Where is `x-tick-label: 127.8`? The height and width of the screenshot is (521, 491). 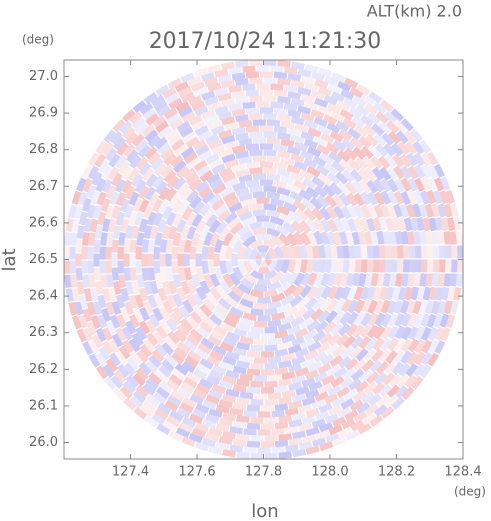 x-tick-label: 127.8 is located at coordinates (263, 472).